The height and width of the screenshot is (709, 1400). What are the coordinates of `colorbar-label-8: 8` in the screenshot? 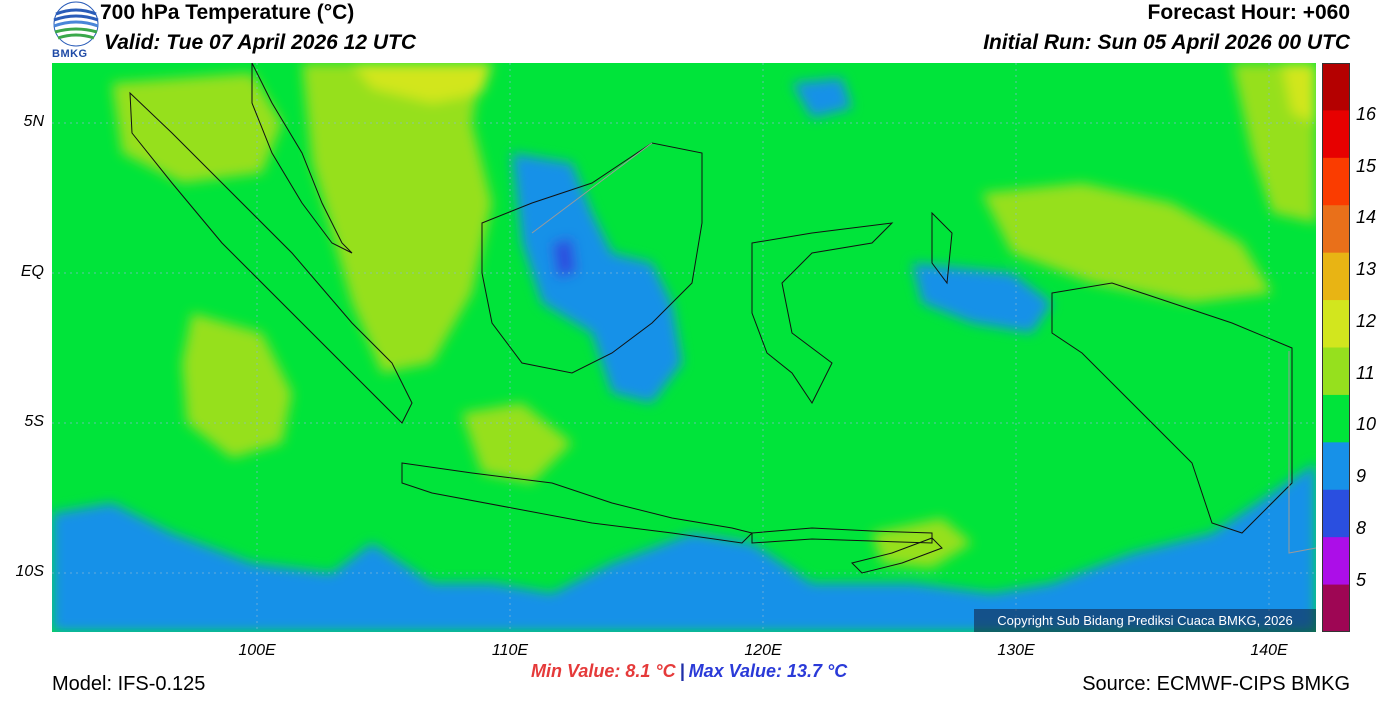 It's located at (1361, 528).